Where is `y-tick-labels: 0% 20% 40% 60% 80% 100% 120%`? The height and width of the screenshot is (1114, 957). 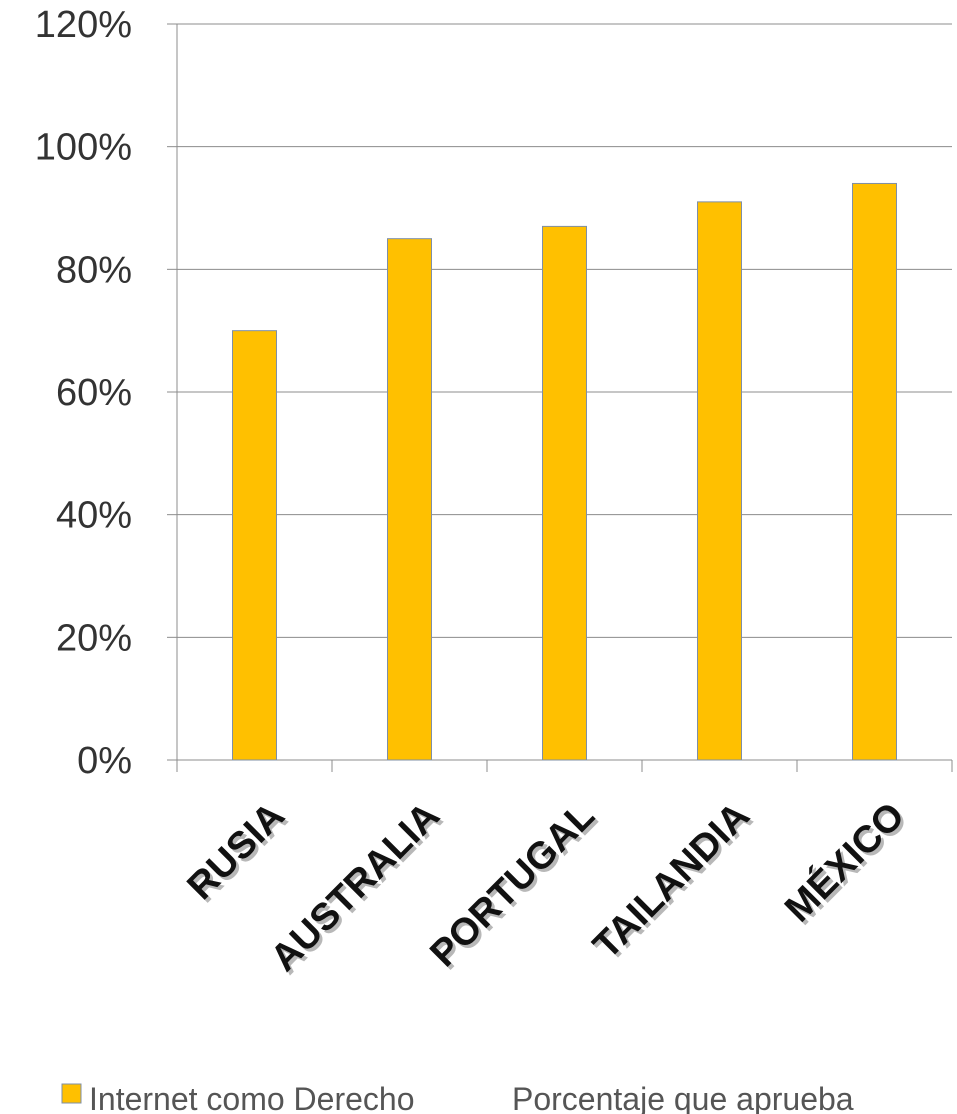
y-tick-labels: 0% 20% 40% 60% 80% 100% 120% is located at coordinates (83, 393).